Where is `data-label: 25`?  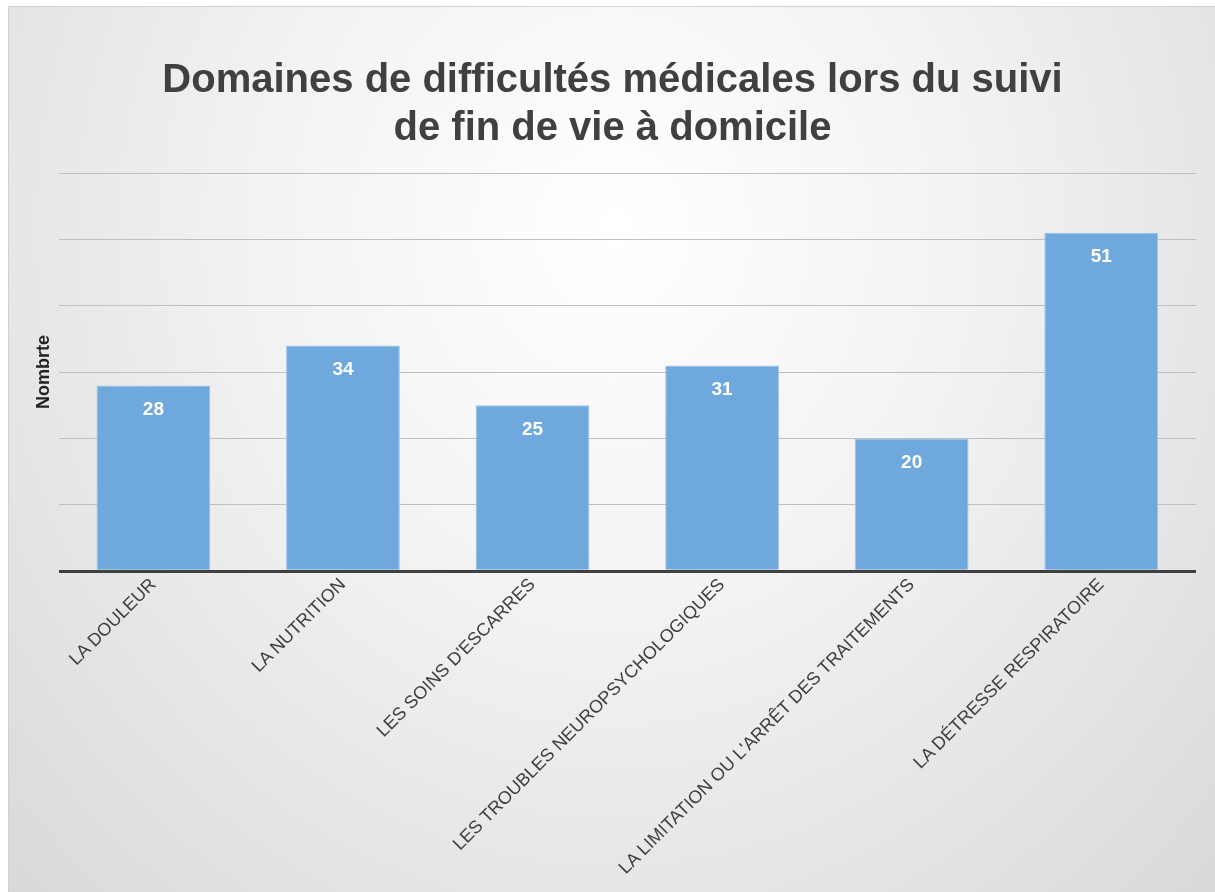 data-label: 25 is located at coordinates (532, 428).